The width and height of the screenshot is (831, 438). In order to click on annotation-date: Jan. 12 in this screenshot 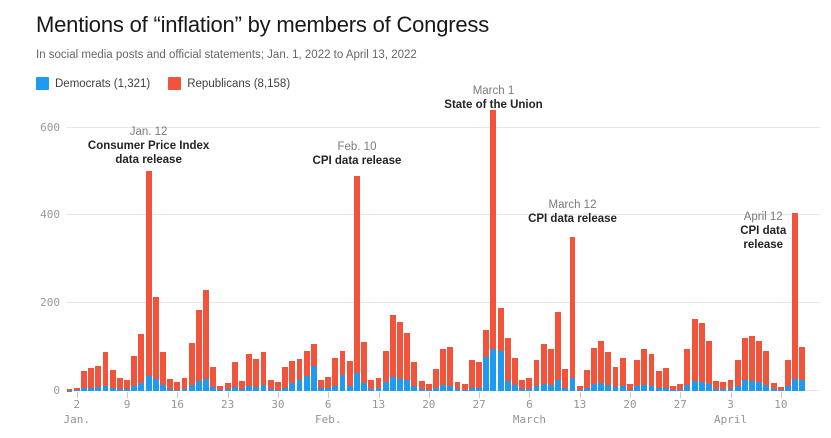, I will do `click(148, 132)`.